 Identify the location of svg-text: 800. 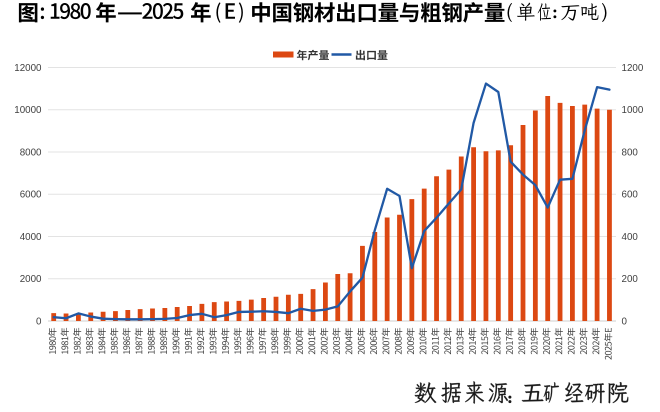
(630, 152).